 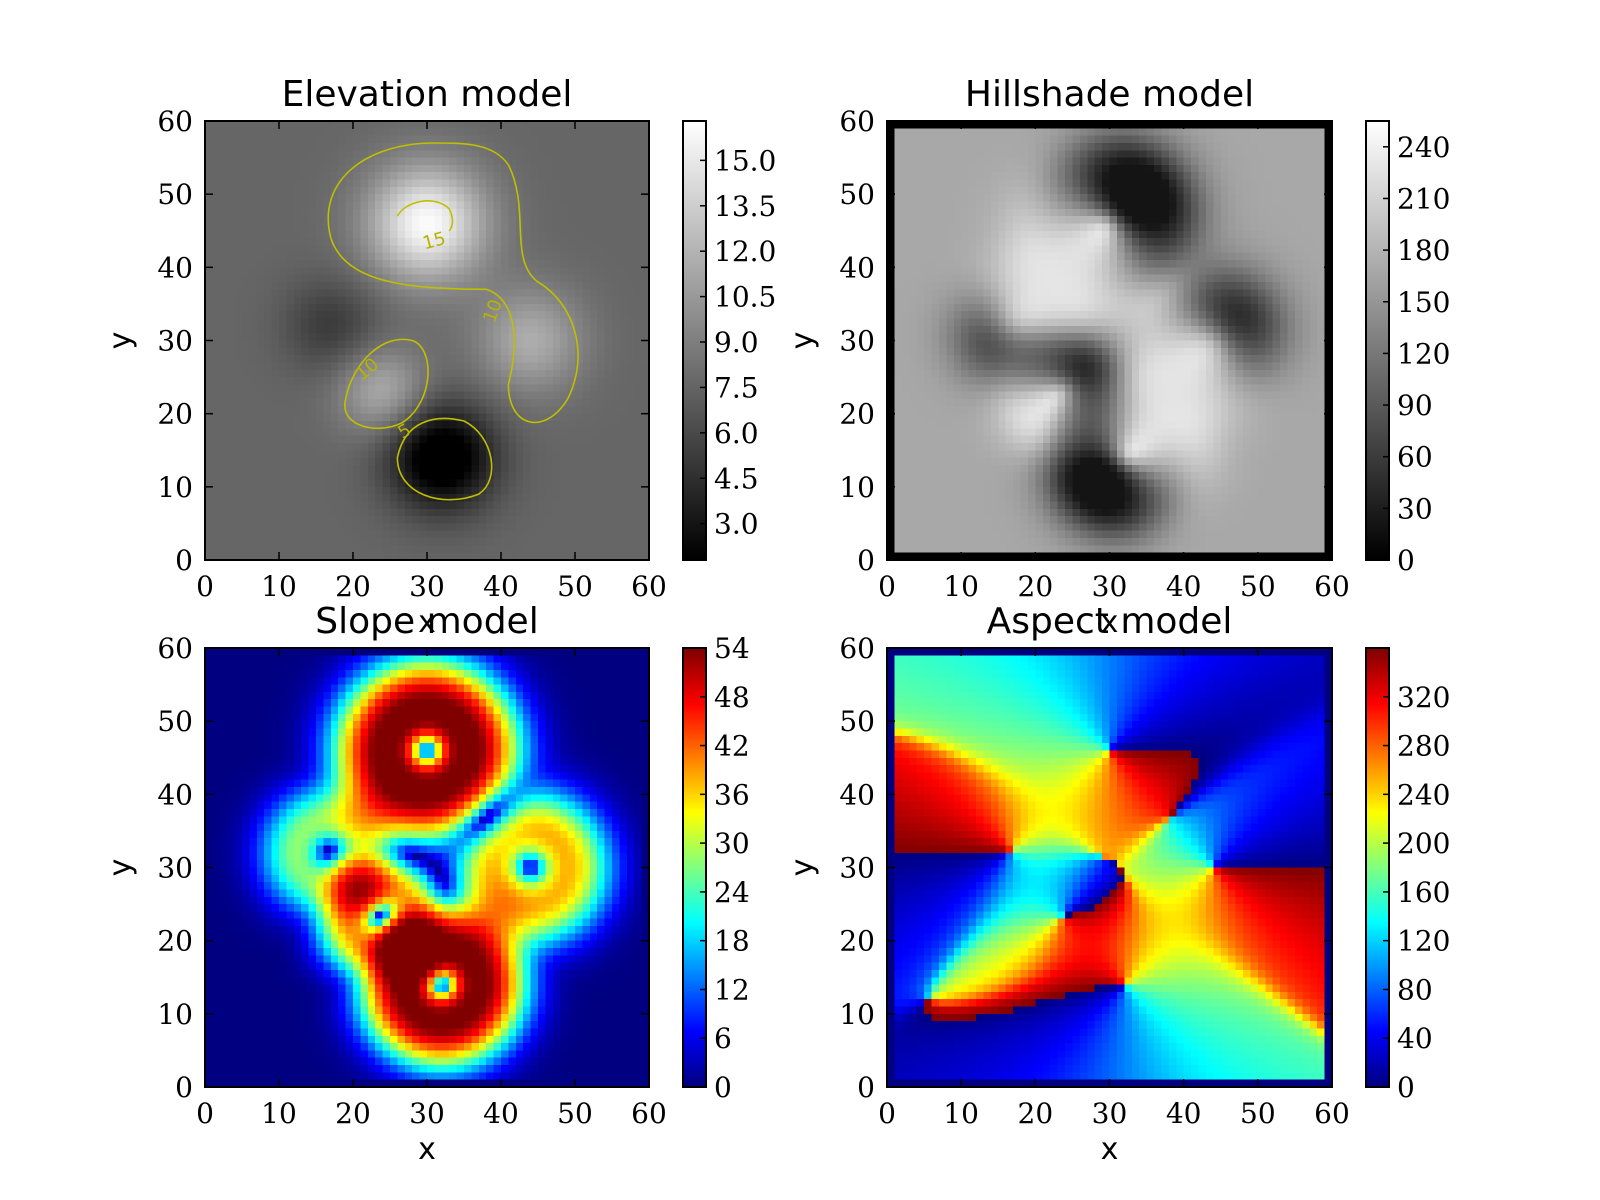 What do you see at coordinates (1423, 941) in the screenshot?
I see `colorbar-tick-label: 120` at bounding box center [1423, 941].